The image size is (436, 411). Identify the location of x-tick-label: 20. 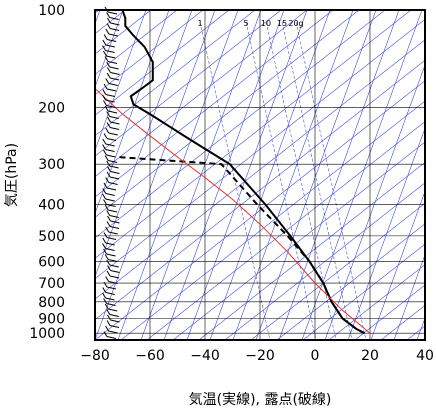
(370, 356).